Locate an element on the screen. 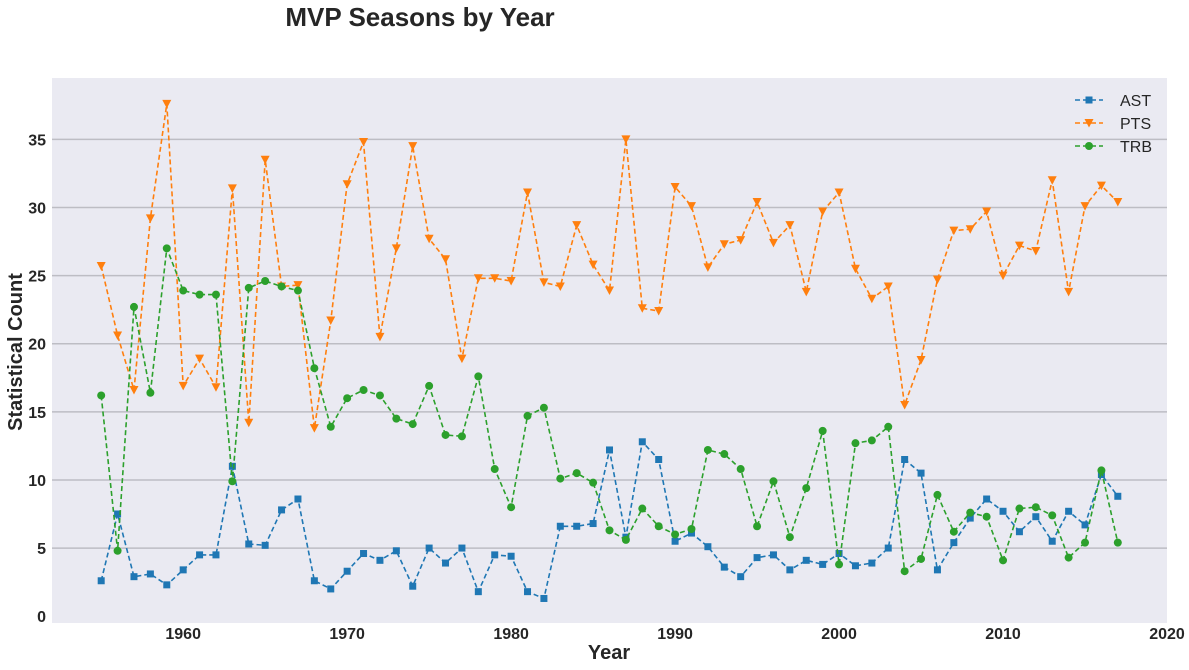  y-tick-label: 35 is located at coordinates (37, 140).